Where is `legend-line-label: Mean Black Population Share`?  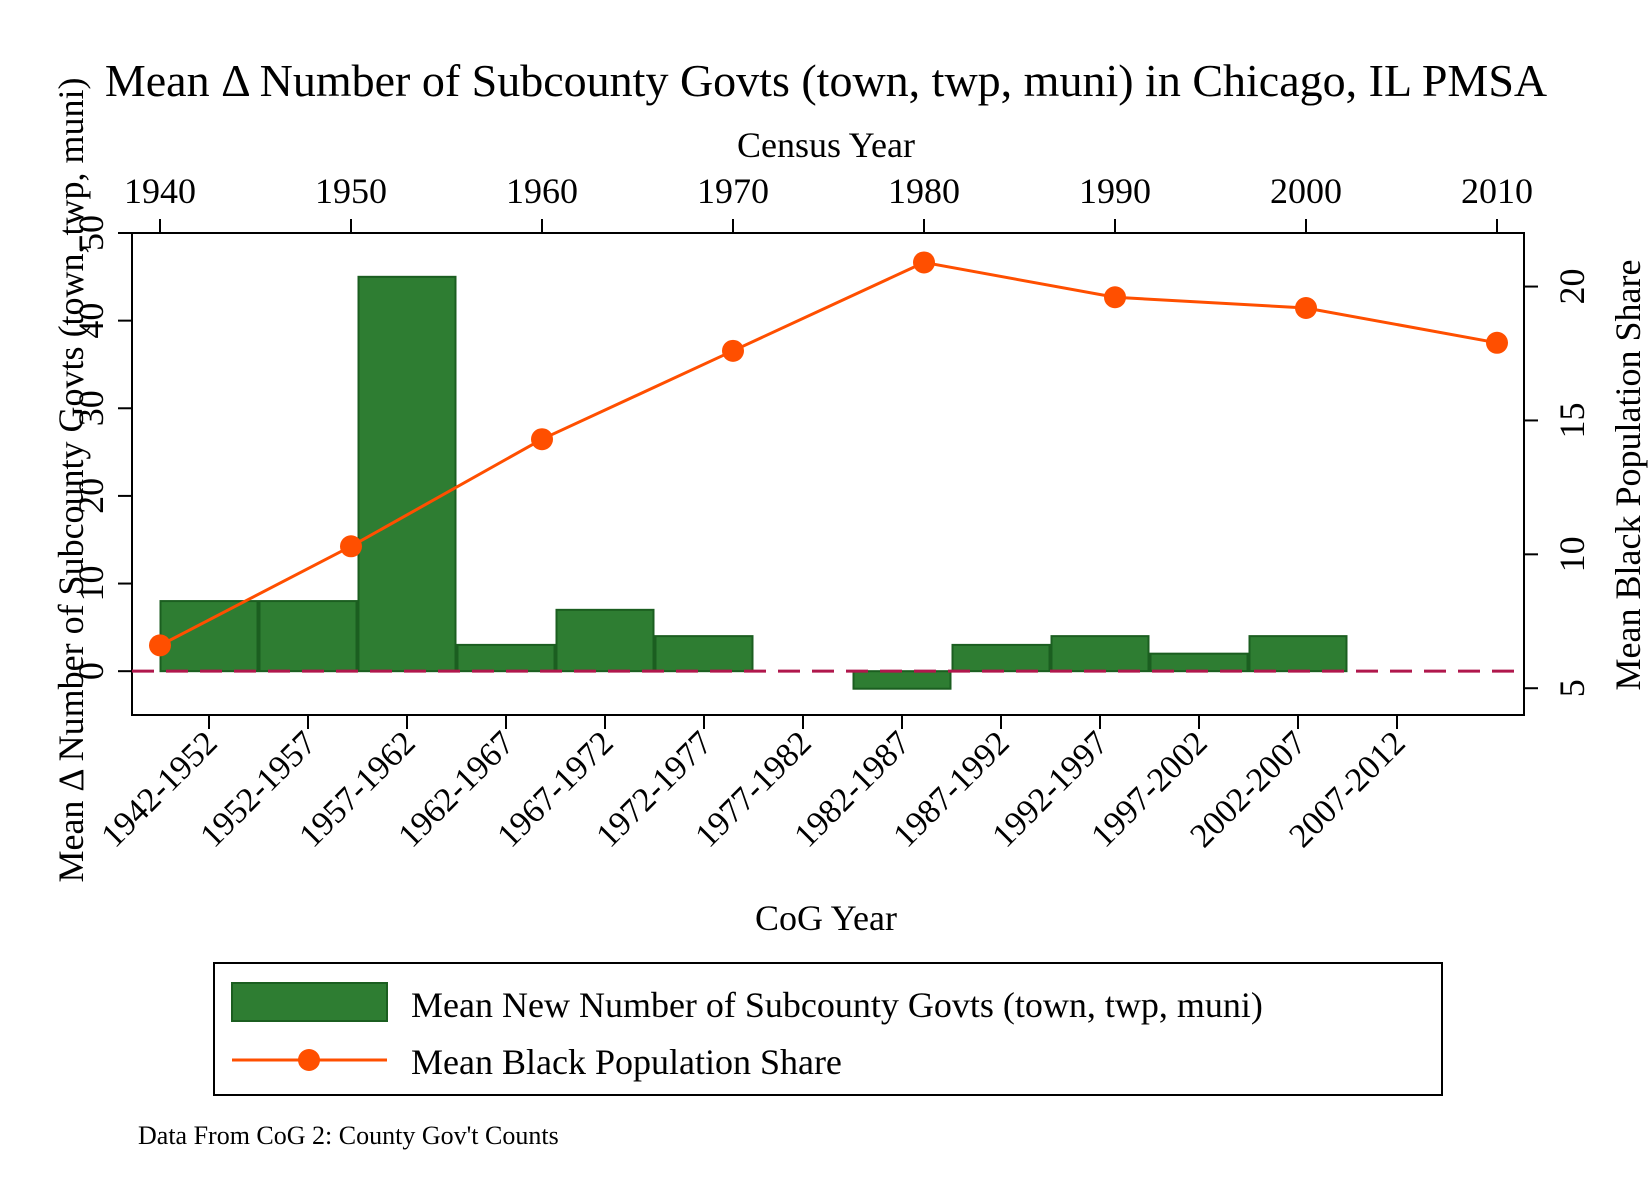
legend-line-label: Mean Black Population Share is located at coordinates (626, 1062).